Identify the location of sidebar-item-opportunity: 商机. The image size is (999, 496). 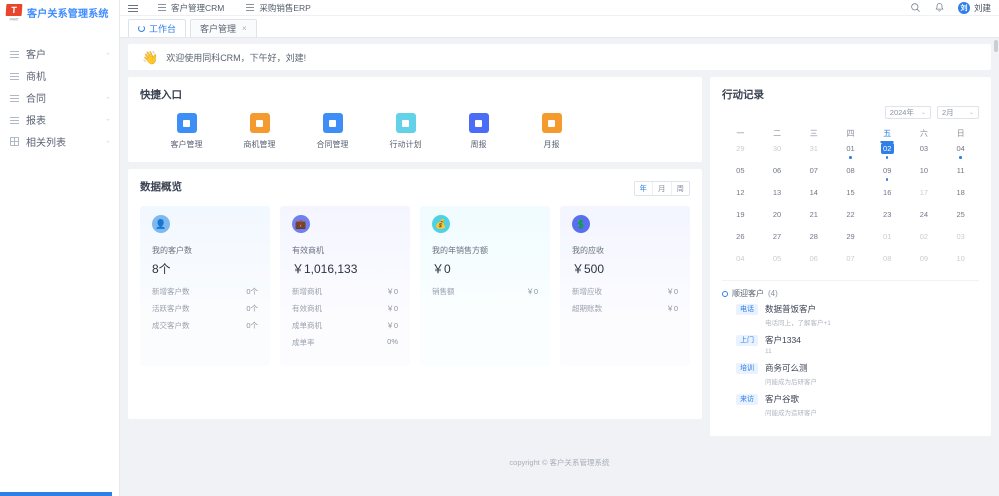
(59, 75).